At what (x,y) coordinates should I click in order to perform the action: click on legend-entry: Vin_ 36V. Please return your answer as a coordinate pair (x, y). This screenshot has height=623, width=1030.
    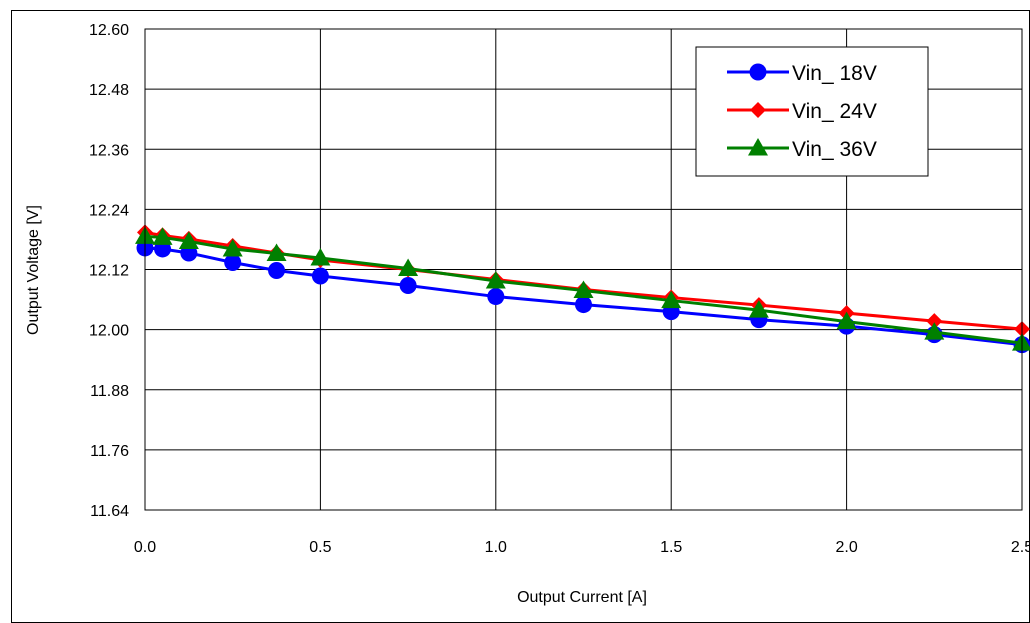
    Looking at the image, I should click on (802, 149).